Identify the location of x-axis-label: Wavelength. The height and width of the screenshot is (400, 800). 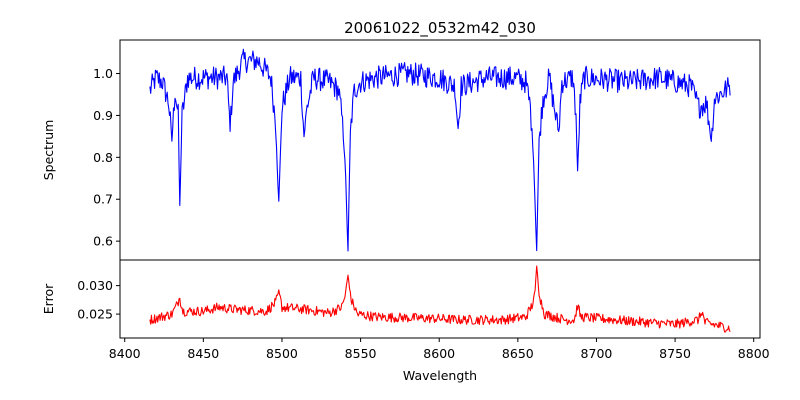
(440, 375).